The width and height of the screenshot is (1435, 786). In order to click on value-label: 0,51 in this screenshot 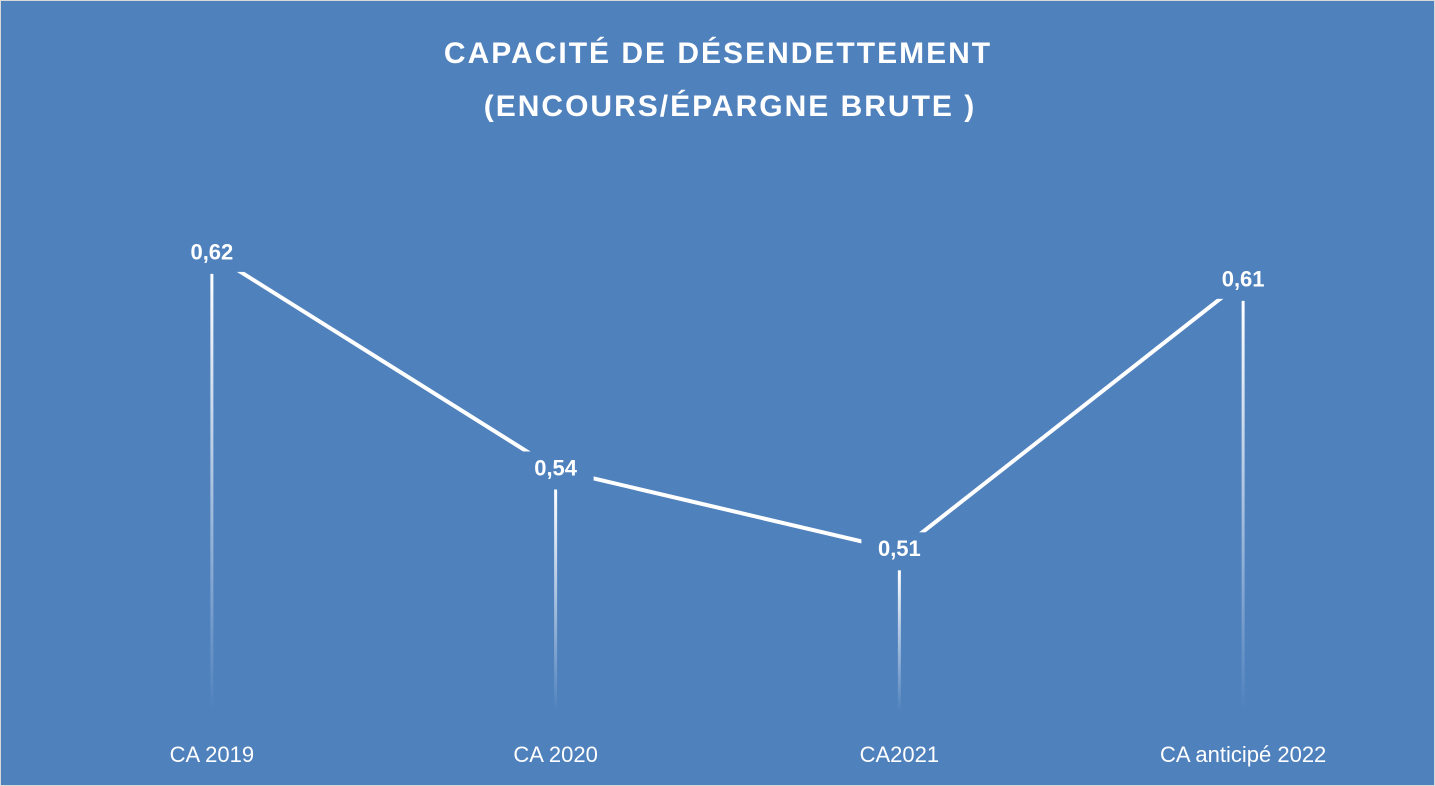, I will do `click(899, 548)`.